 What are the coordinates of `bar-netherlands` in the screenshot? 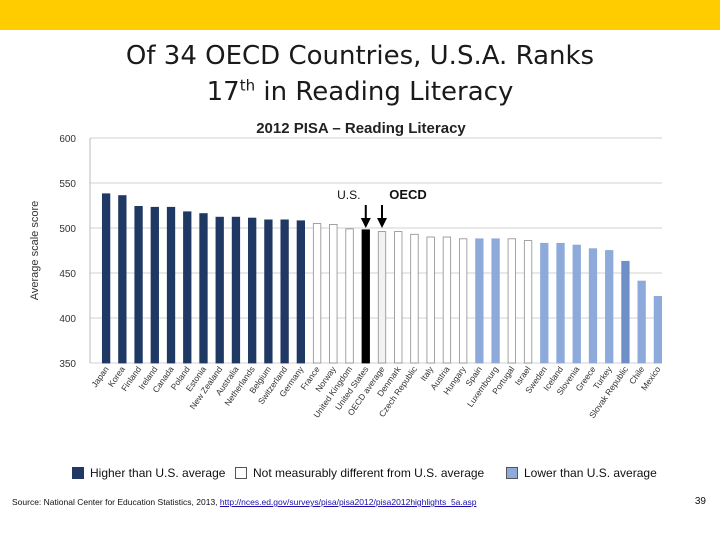 It's located at (252, 290).